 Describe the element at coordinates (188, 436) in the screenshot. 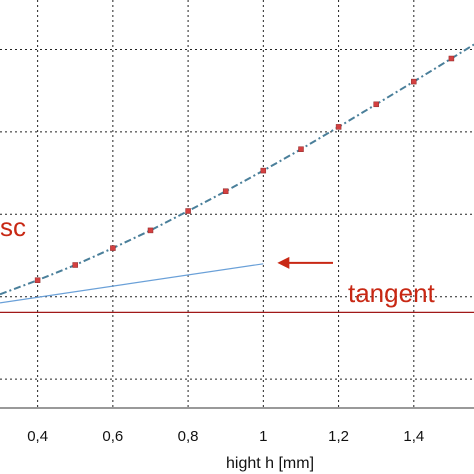

I see `x-tick-label-2: 0,8` at that location.